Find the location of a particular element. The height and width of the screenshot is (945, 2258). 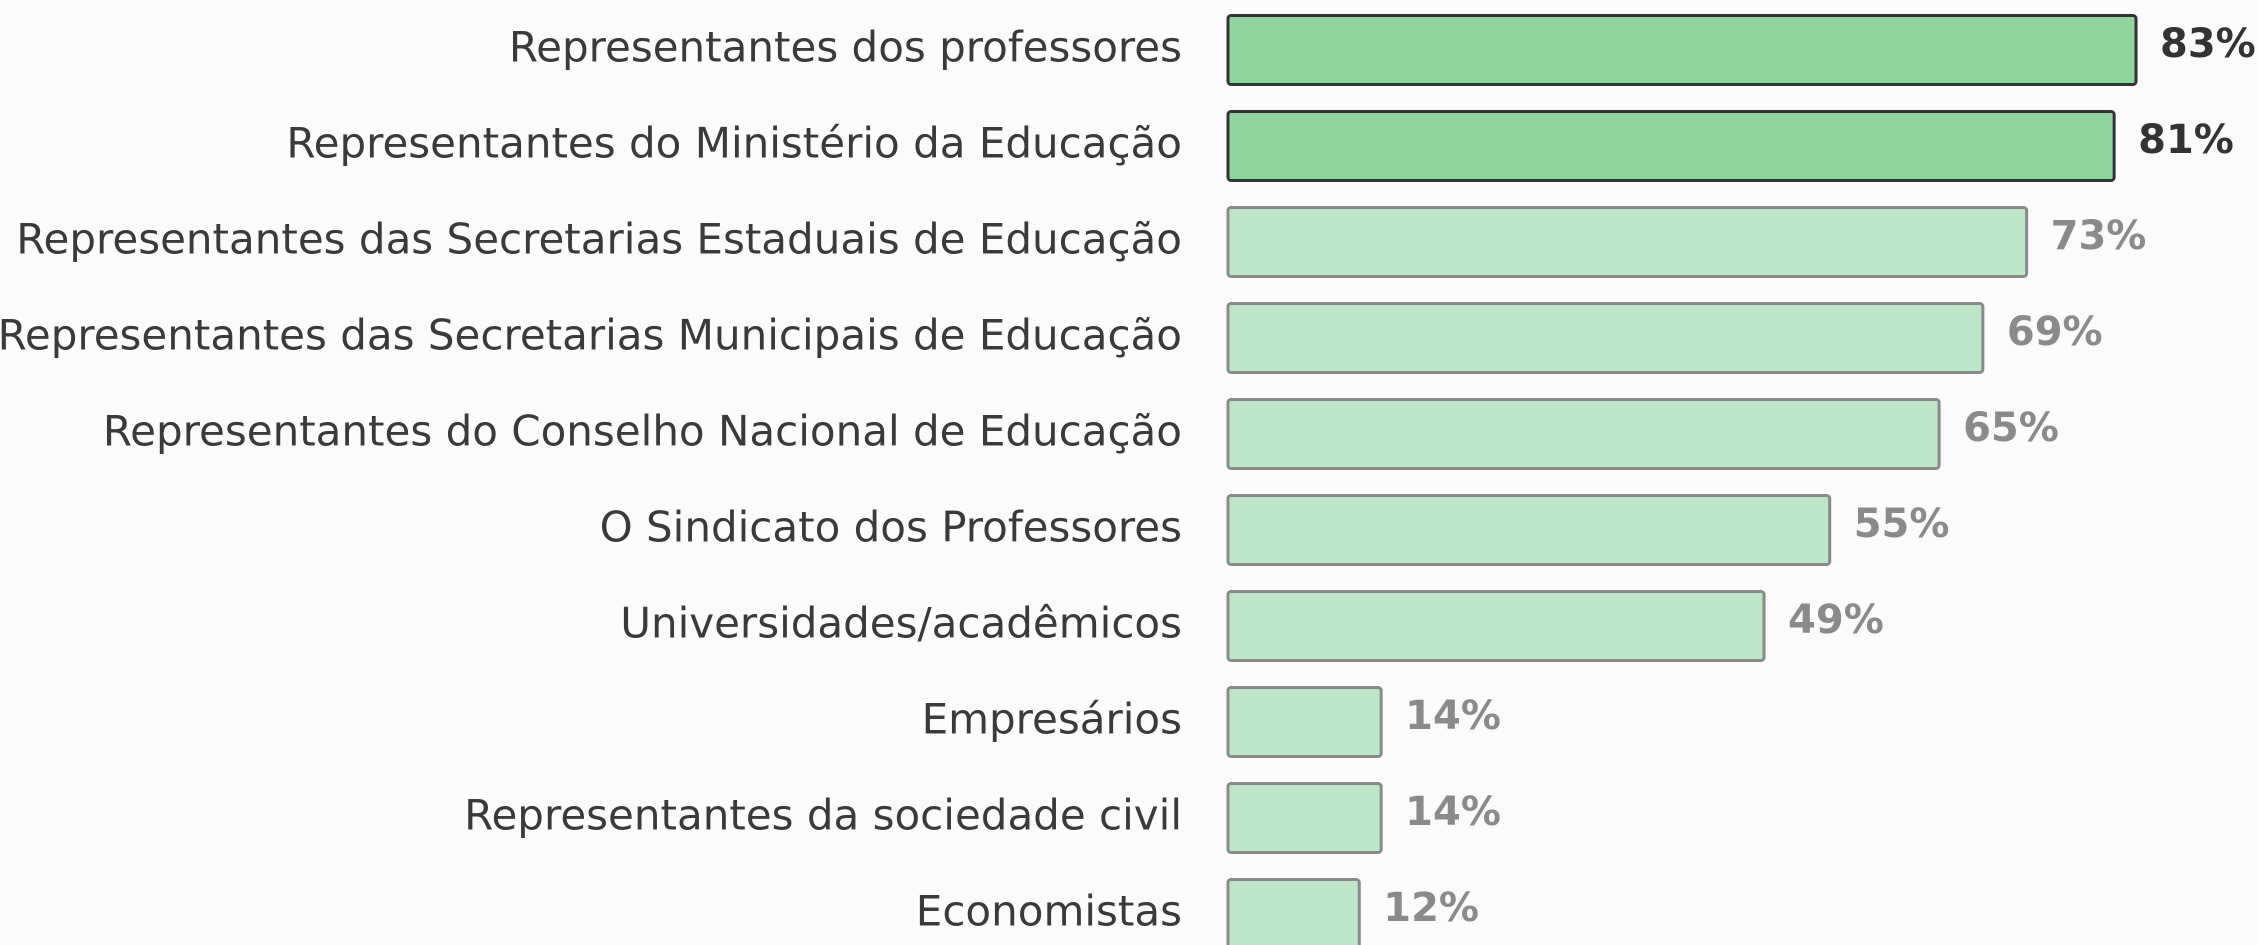

category-label: Universidades/acadêmicos is located at coordinates (901, 623).